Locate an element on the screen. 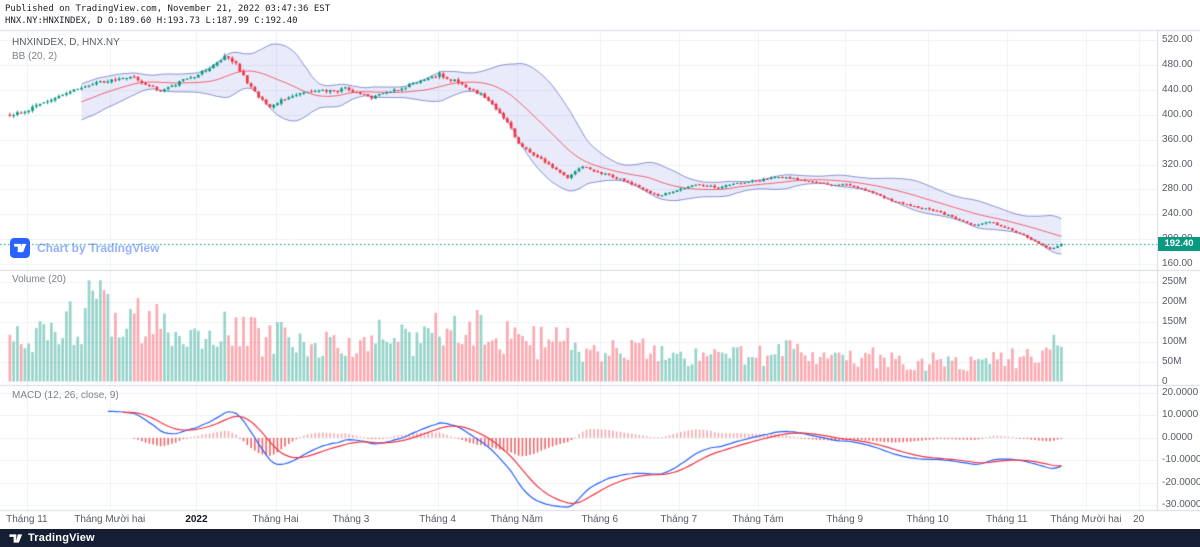 This screenshot has height=547, width=1200. volume-axis-label: 100M is located at coordinates (1175, 341).